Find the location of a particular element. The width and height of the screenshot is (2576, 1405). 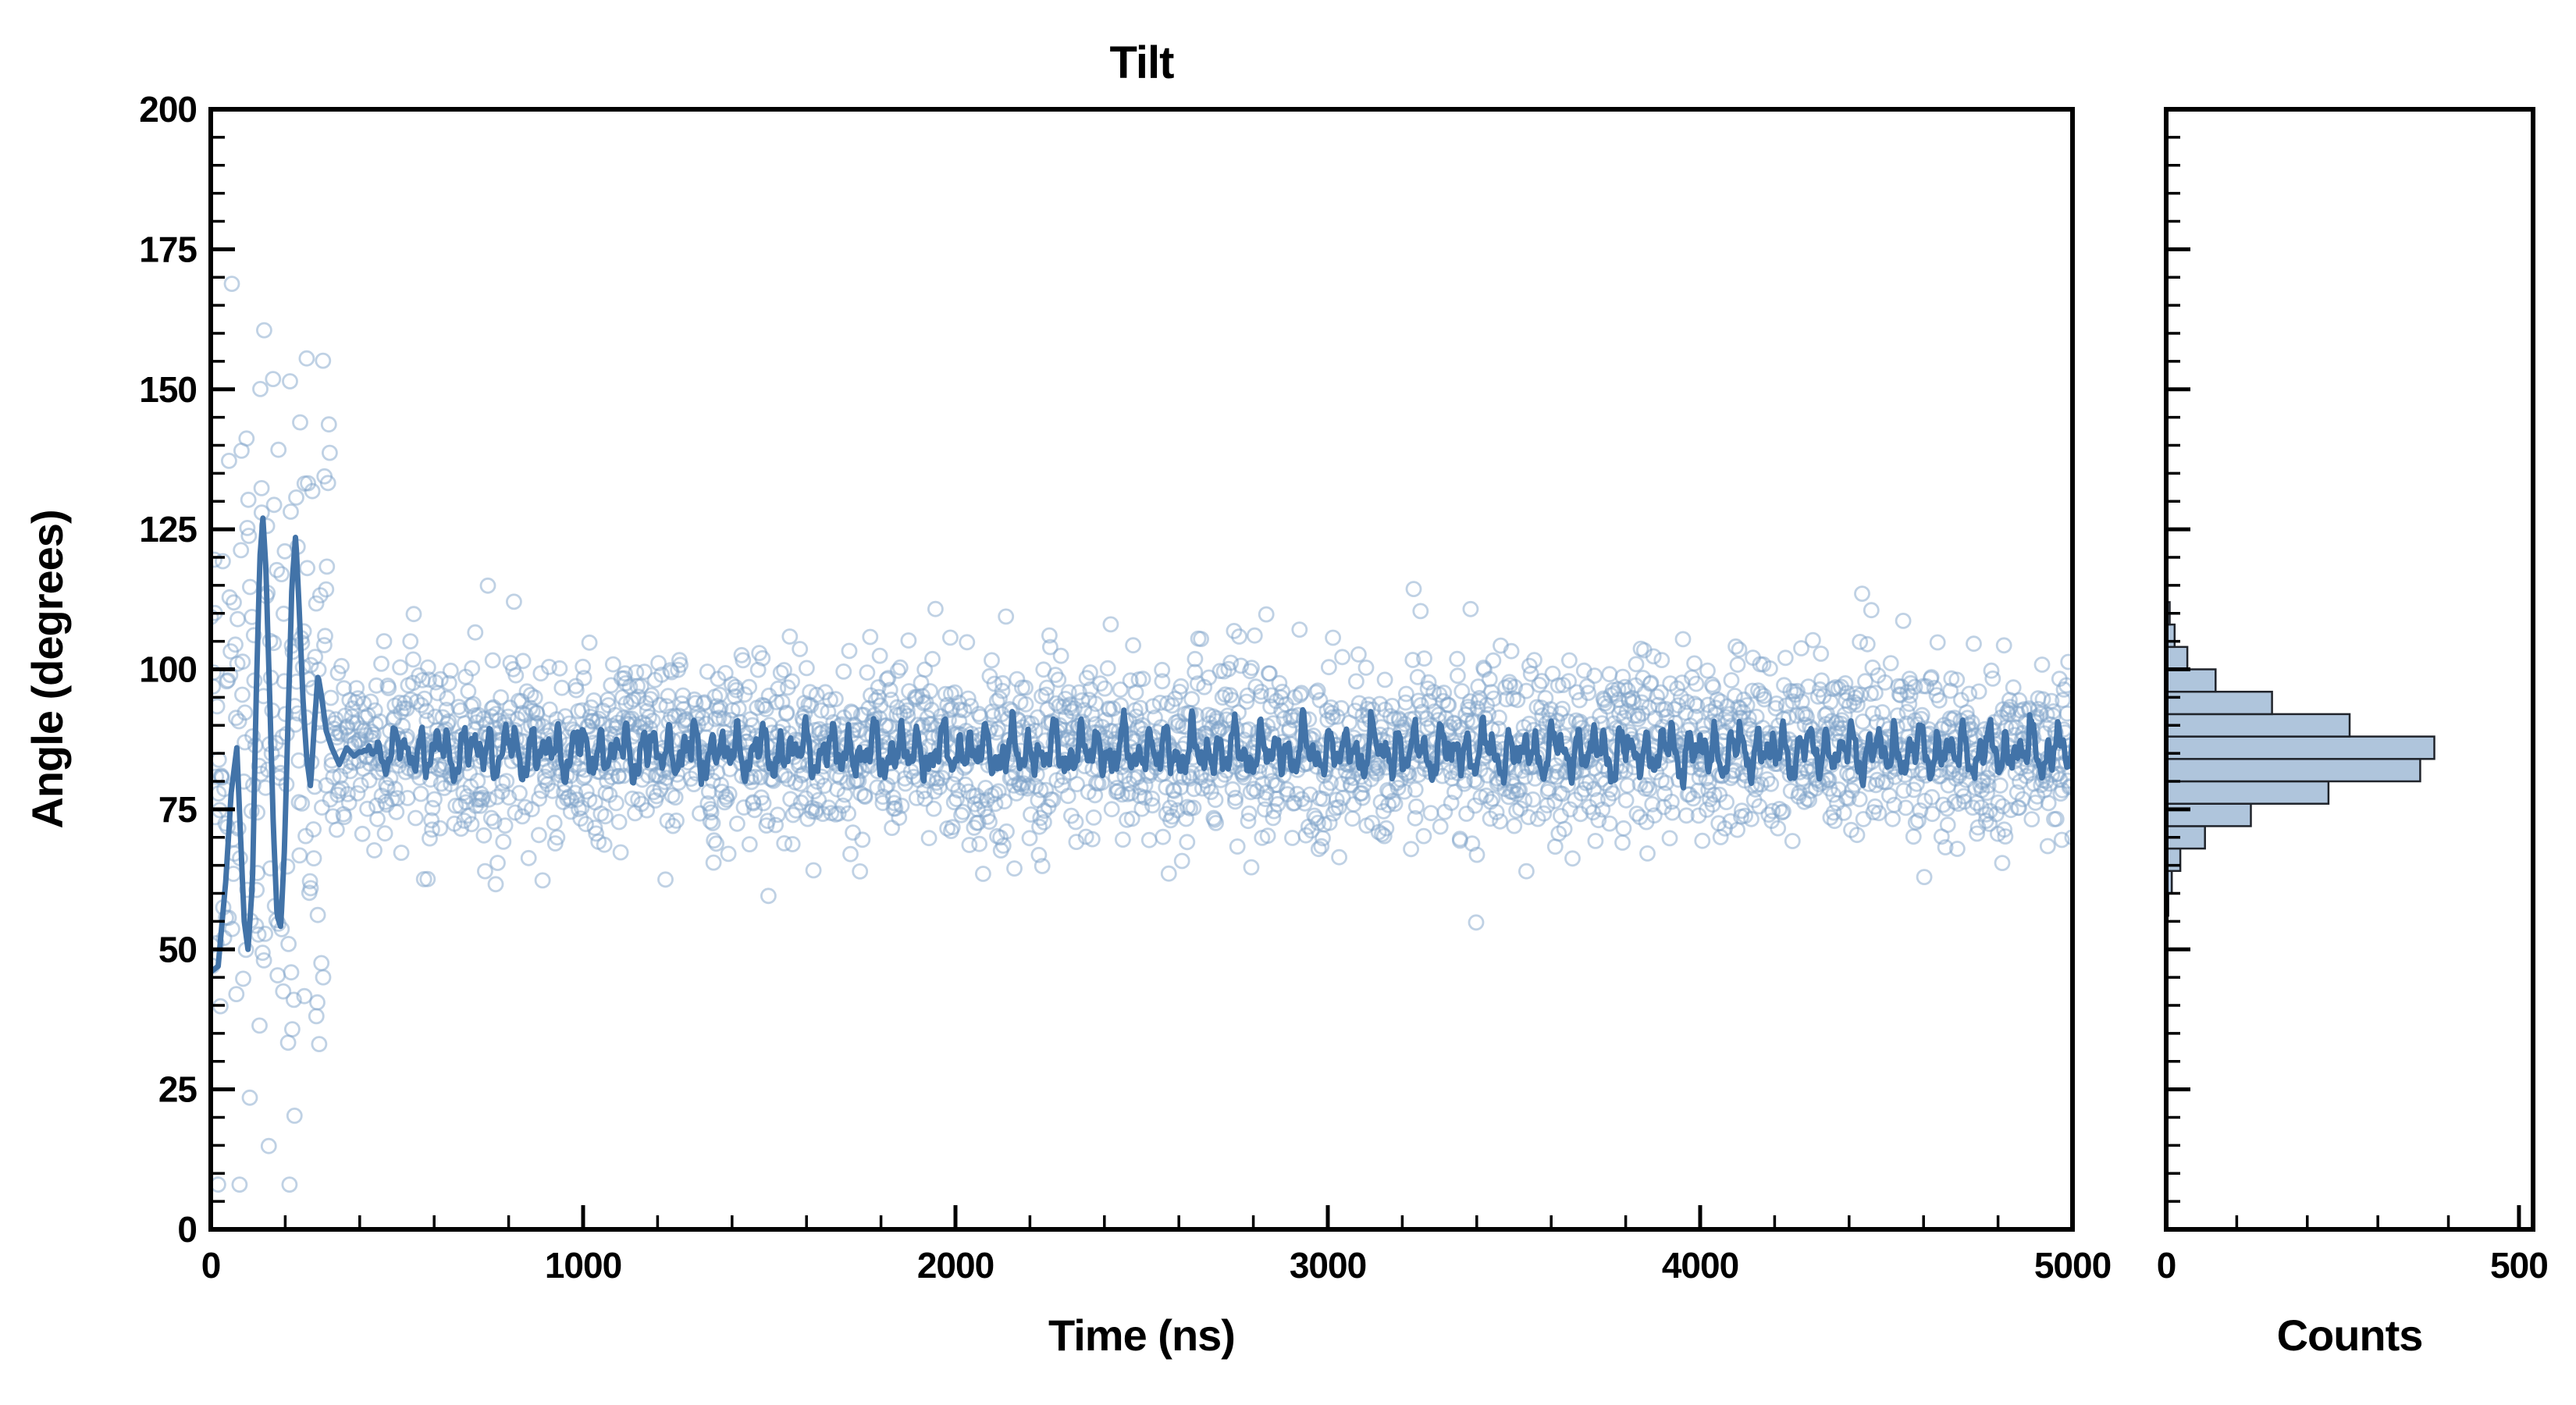

hist-bars is located at coordinates (2300, 748).